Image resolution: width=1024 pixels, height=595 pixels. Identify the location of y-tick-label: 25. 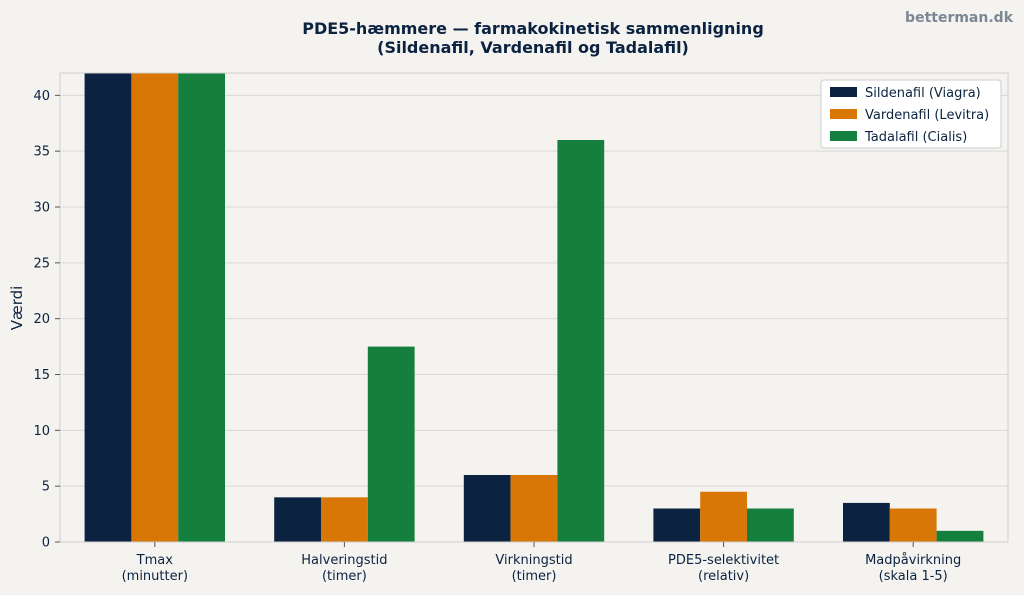
(41, 263).